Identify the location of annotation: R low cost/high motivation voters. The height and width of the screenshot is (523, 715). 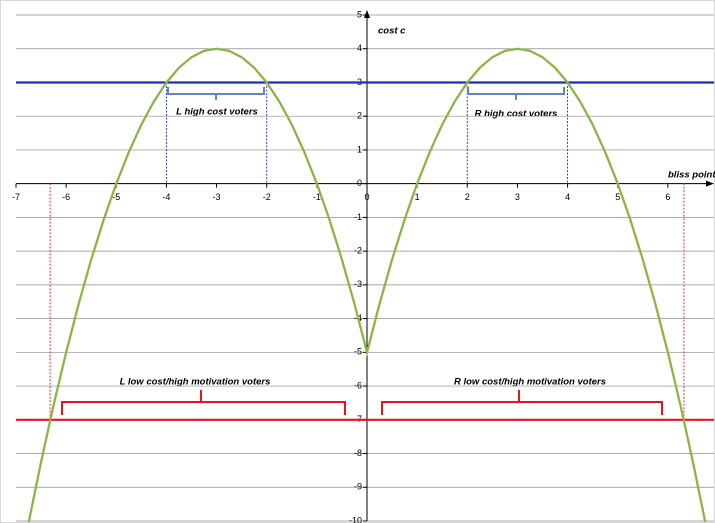
(530, 382).